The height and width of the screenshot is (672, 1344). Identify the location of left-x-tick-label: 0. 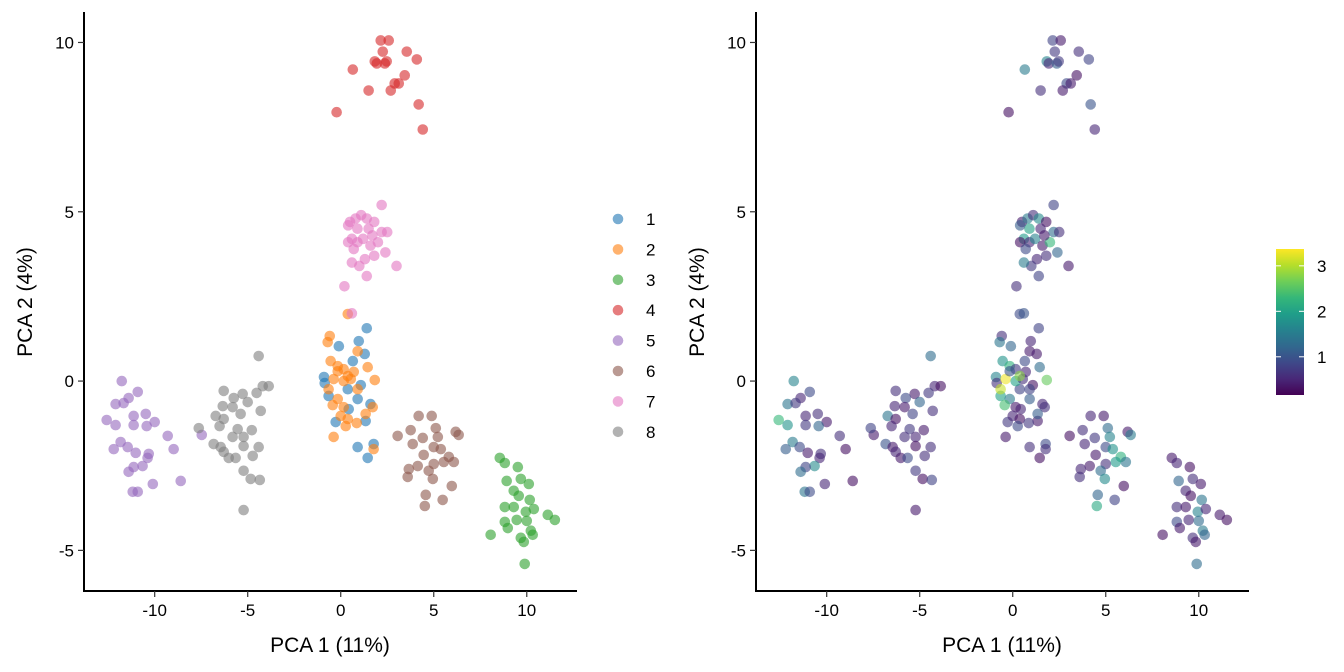
(340, 610).